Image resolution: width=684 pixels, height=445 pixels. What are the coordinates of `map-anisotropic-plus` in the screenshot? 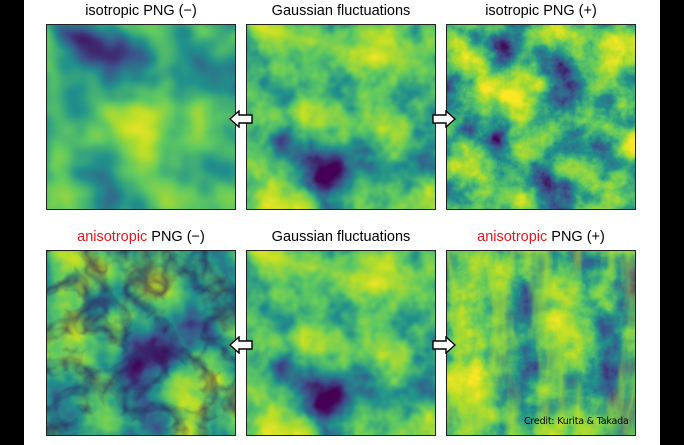 It's located at (541, 343).